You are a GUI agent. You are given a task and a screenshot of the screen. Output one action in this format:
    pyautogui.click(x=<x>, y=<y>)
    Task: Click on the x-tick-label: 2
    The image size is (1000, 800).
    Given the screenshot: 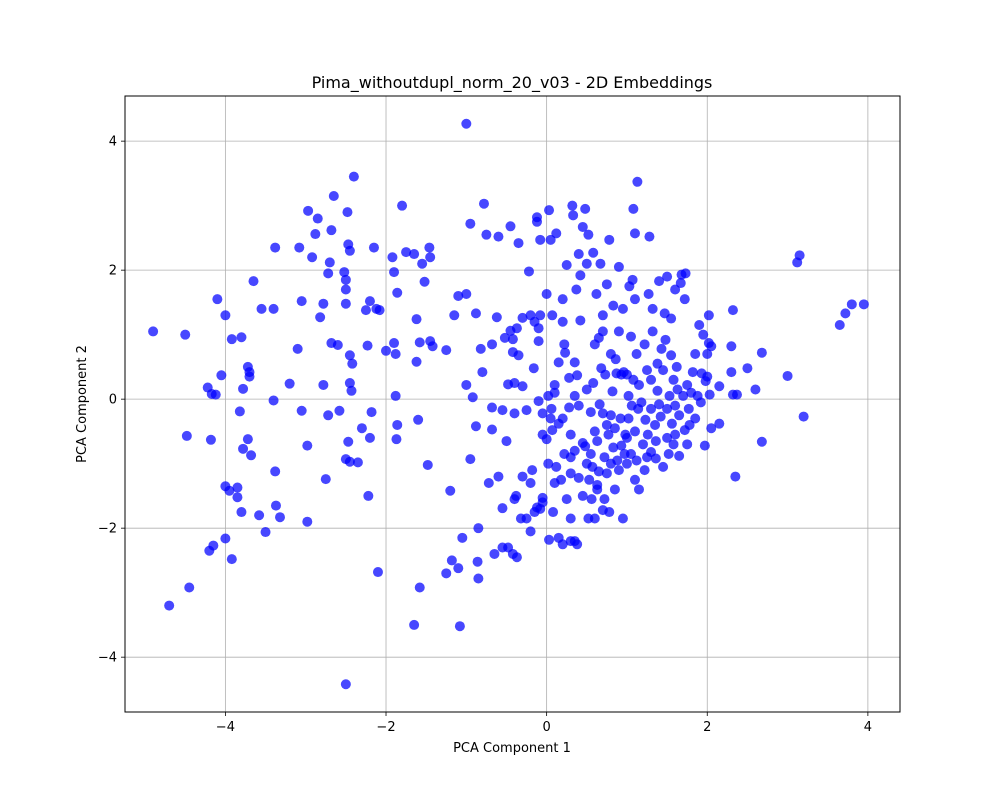 What is the action you would take?
    pyautogui.click(x=707, y=727)
    